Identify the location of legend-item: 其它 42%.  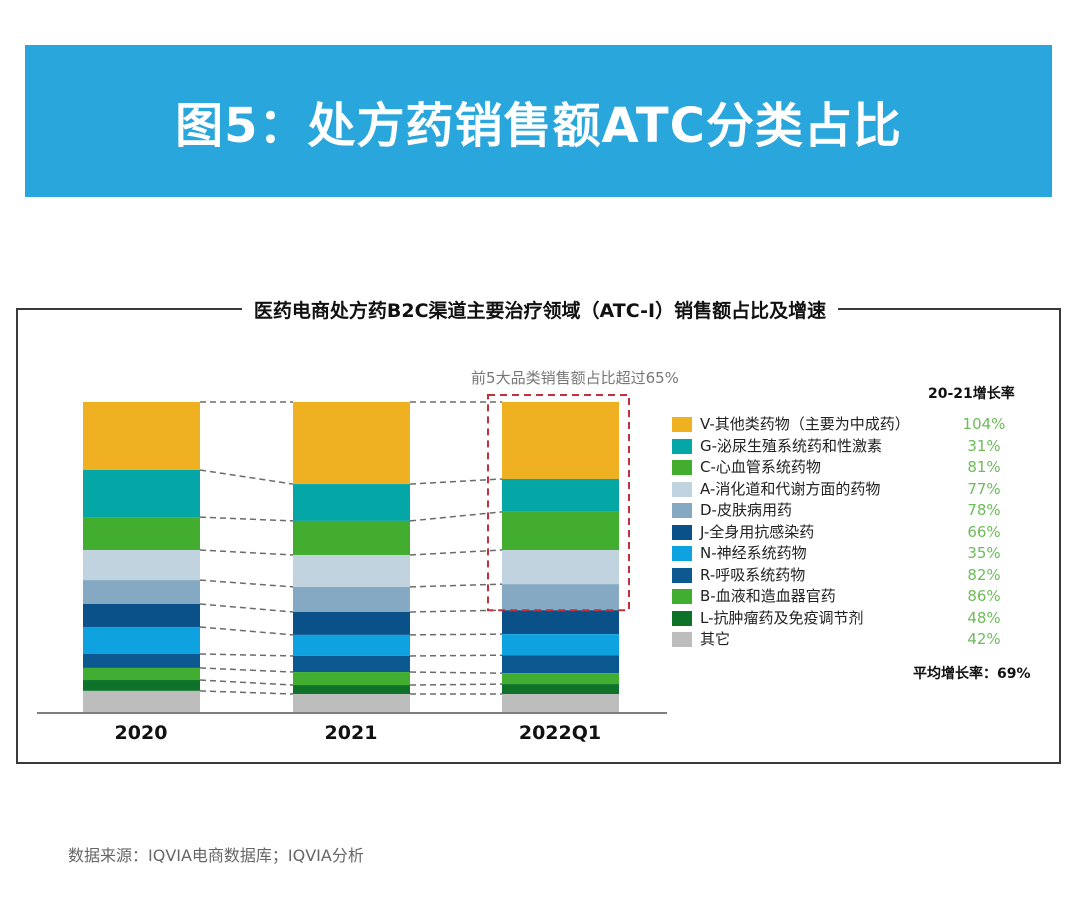
(862, 640).